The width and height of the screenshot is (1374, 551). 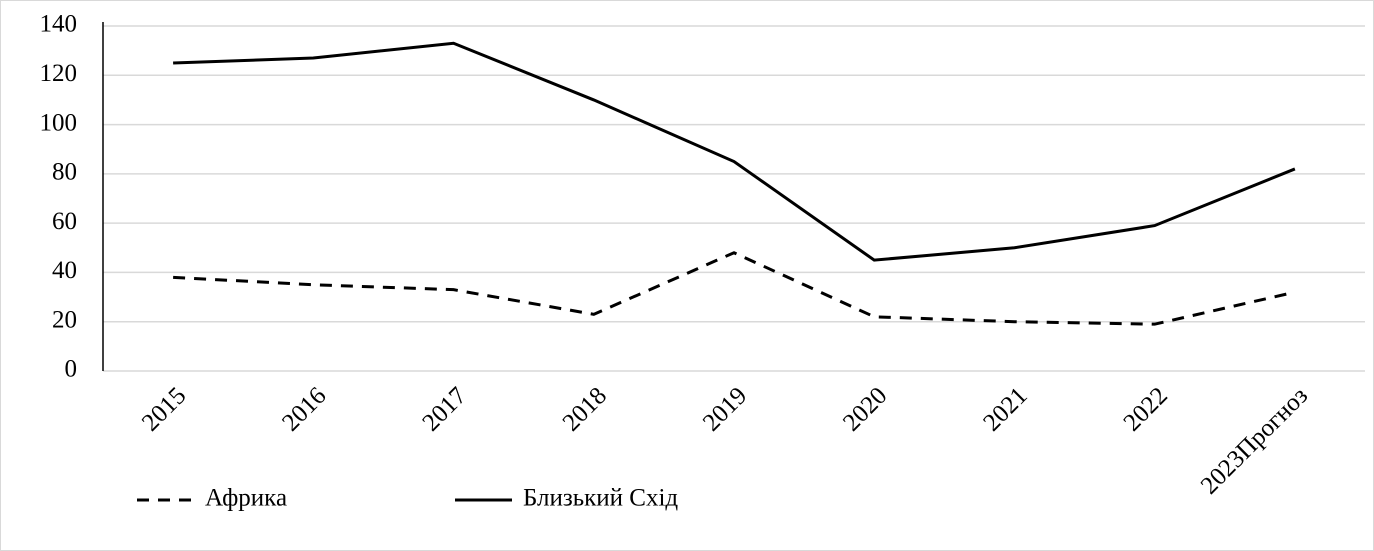 I want to click on y-tick-label: 60, so click(x=64, y=221).